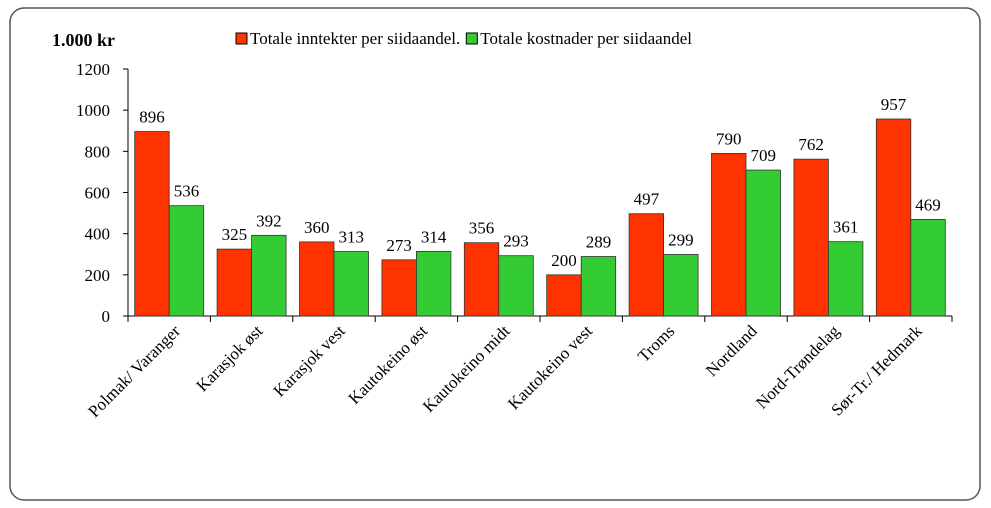 Image resolution: width=991 pixels, height=508 pixels. What do you see at coordinates (482, 228) in the screenshot?
I see `value-label: 356` at bounding box center [482, 228].